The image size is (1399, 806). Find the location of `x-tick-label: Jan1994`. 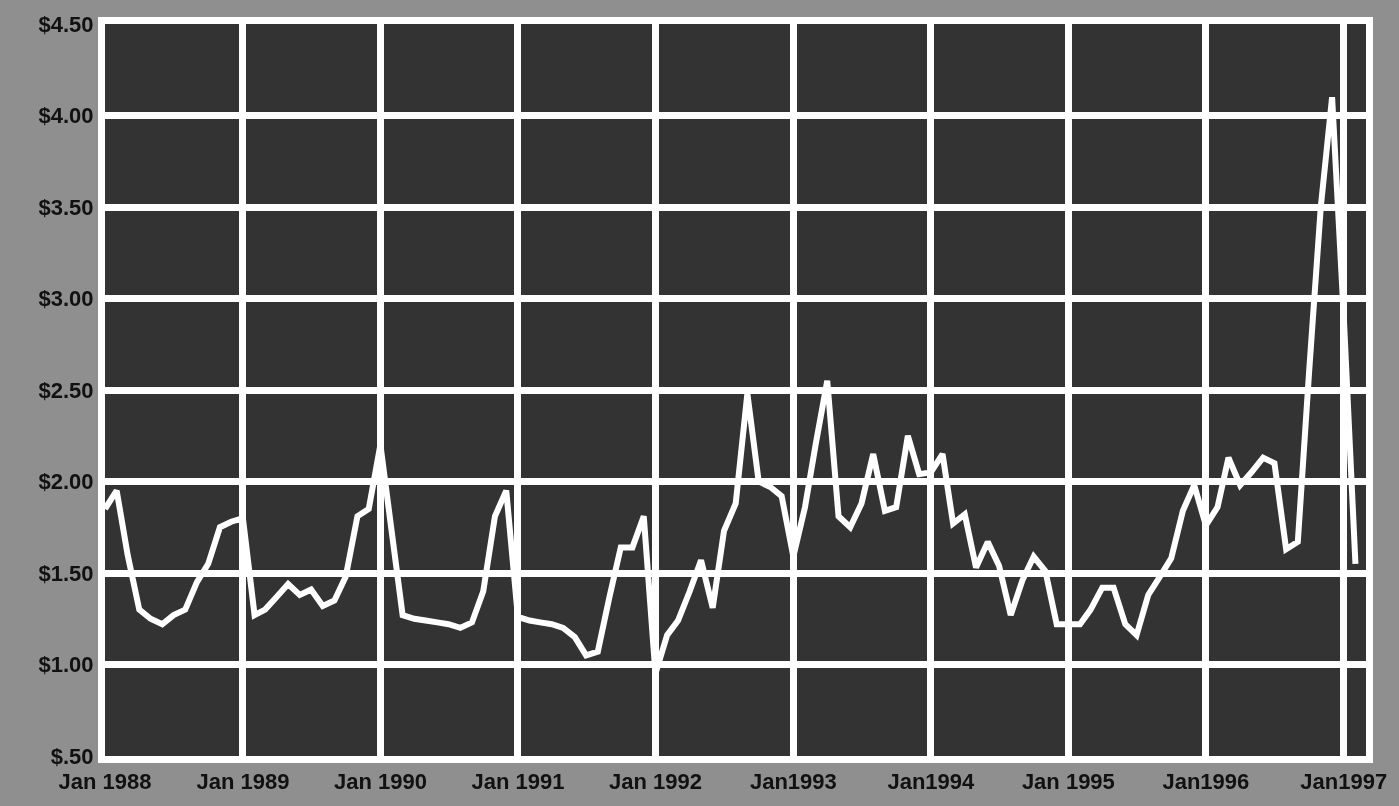

x-tick-label: Jan1994 is located at coordinates (931, 782).